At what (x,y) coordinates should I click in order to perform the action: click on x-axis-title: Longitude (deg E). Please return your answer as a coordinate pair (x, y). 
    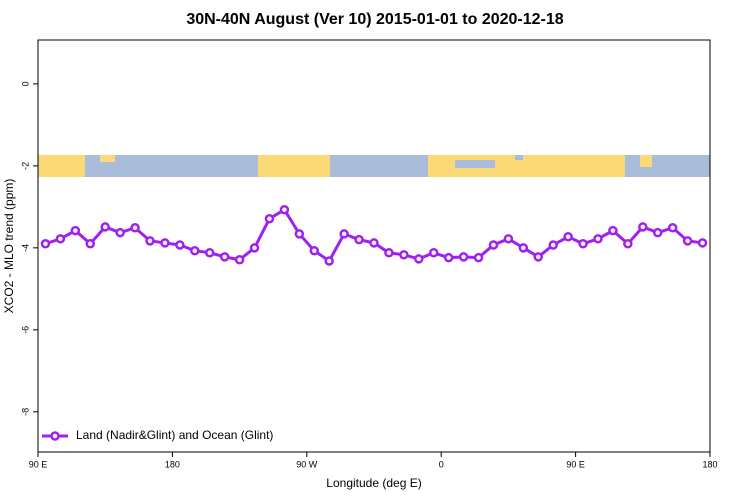
    Looking at the image, I should click on (373, 483).